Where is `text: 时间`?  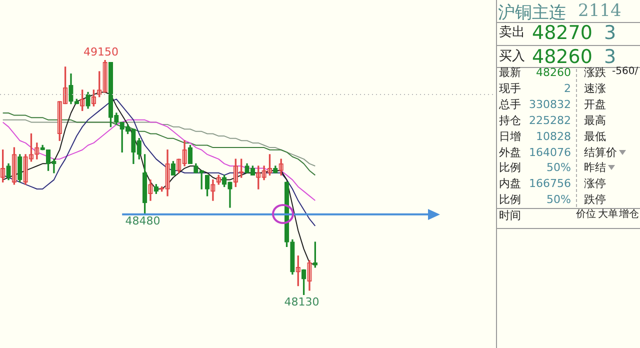
text: 时间 is located at coordinates (510, 215).